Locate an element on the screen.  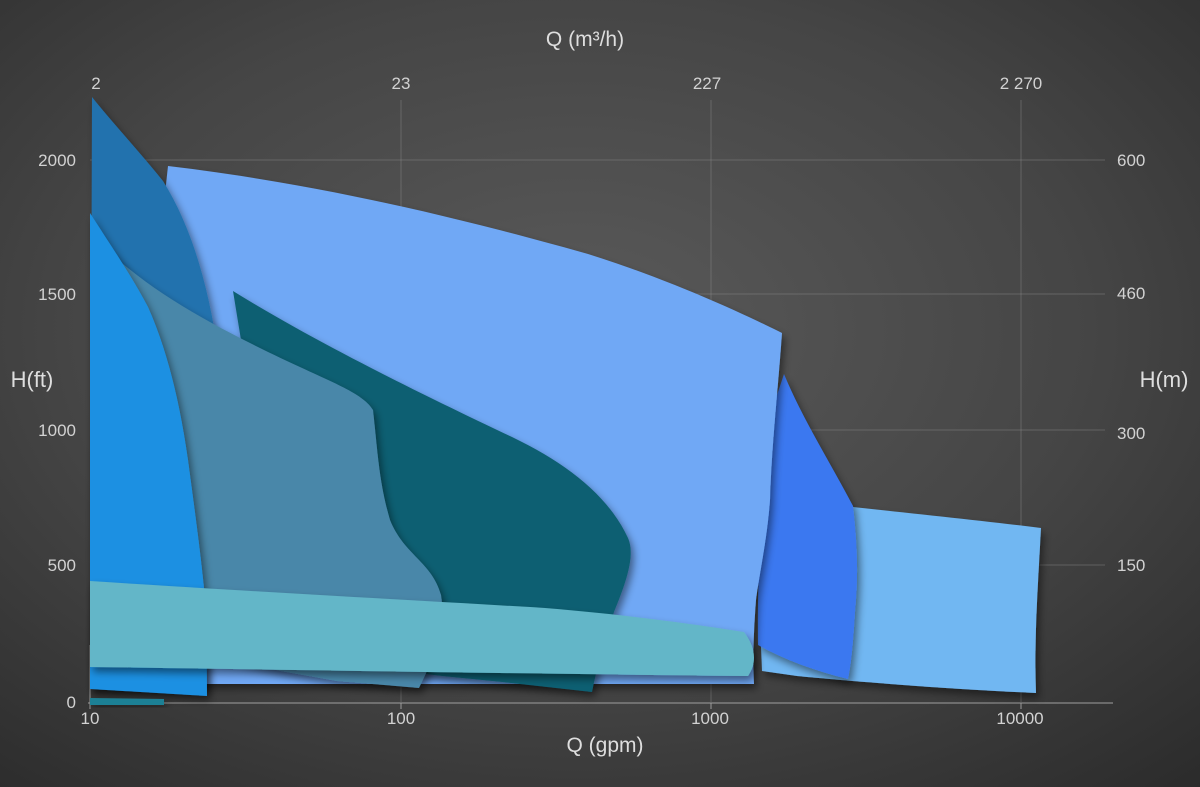
top-tick-23: 23 is located at coordinates (401, 83).